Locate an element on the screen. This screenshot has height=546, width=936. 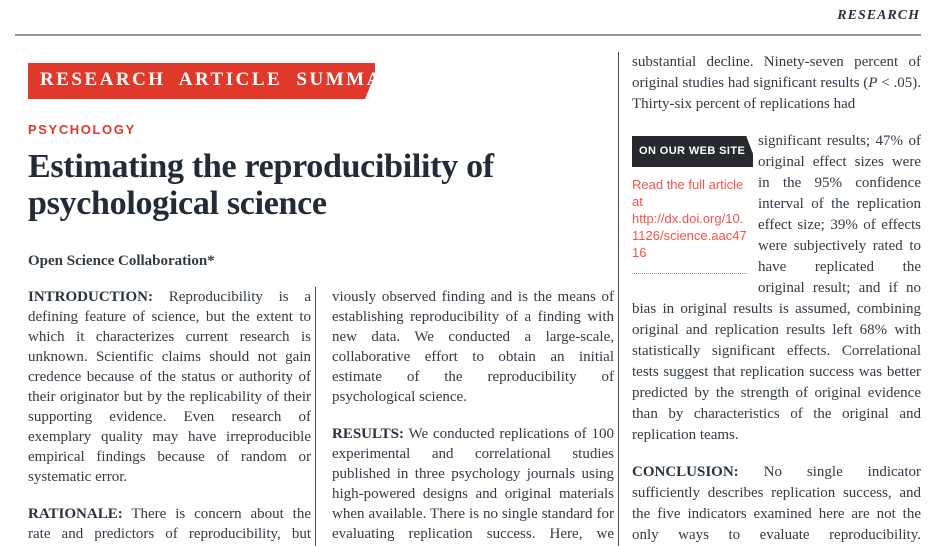
web-site-callout-ribbon: ON OUR WEB SITE is located at coordinates (692, 151).